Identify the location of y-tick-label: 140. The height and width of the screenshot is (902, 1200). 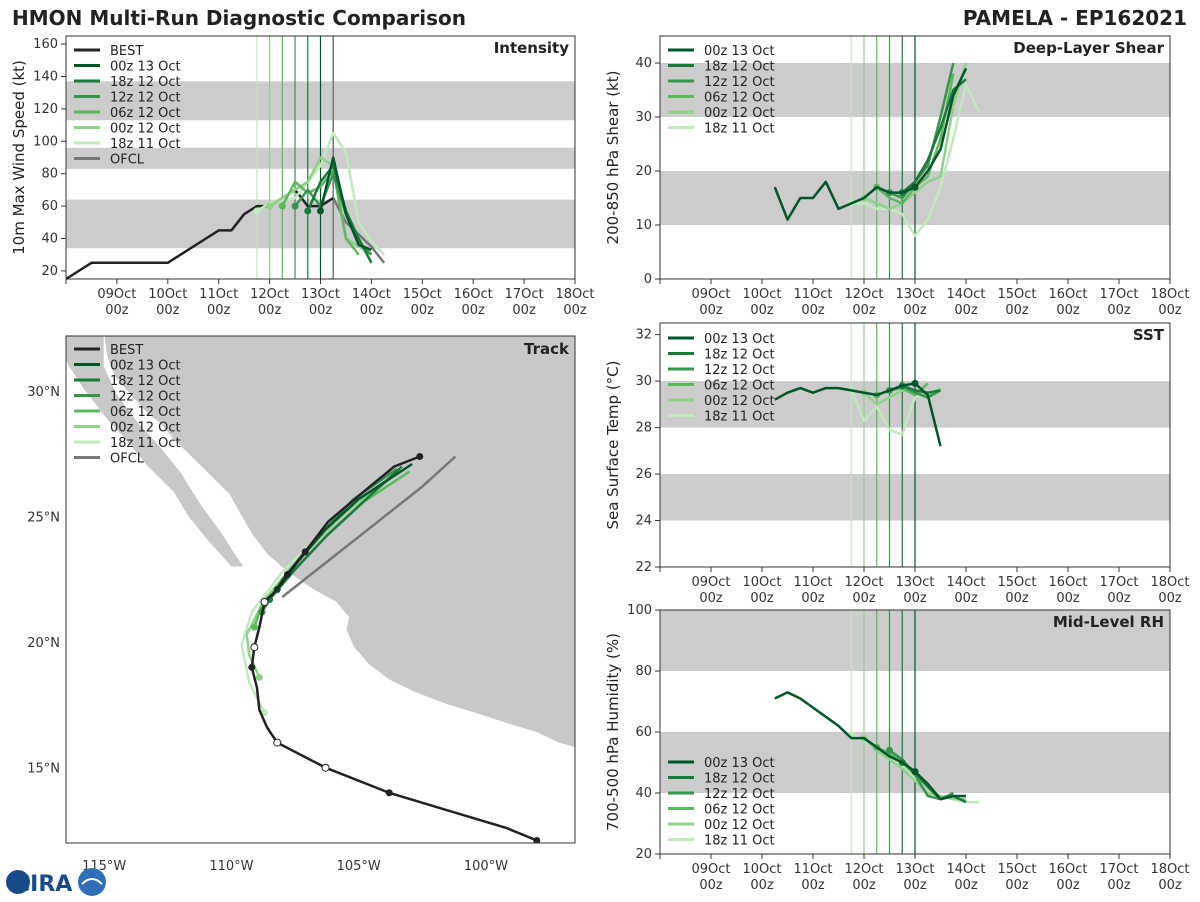
(45, 77).